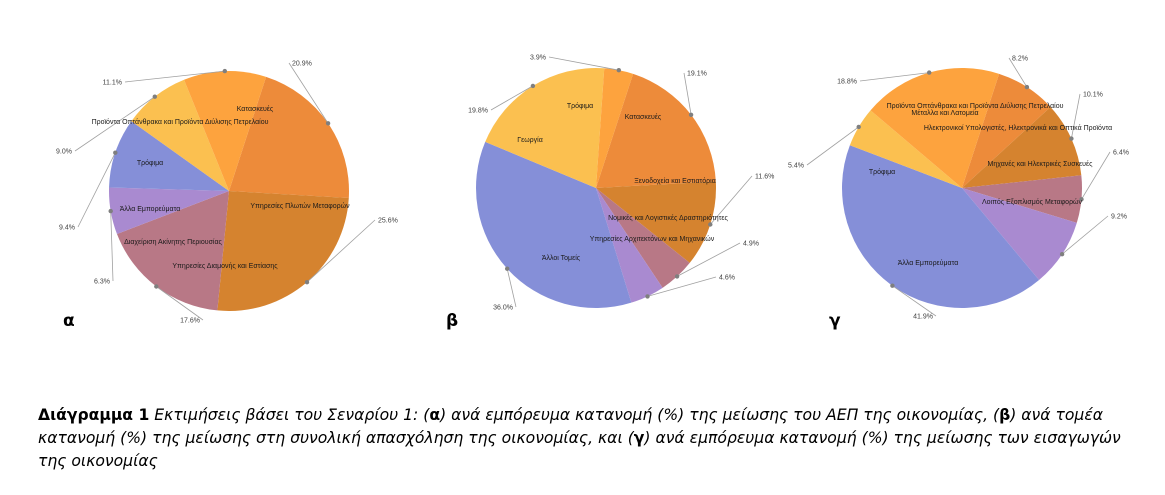  I want to click on slice-value-label: 10.1%, so click(1093, 95).